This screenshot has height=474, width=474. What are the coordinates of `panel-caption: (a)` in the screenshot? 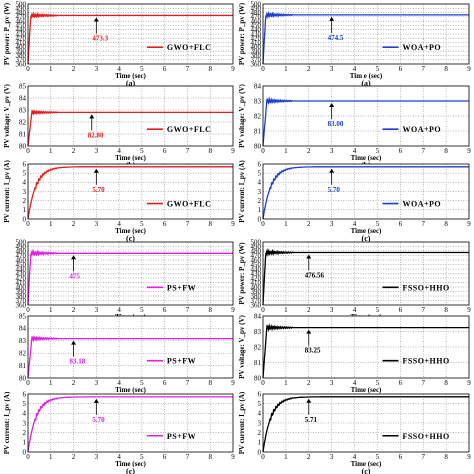 It's located at (131, 83).